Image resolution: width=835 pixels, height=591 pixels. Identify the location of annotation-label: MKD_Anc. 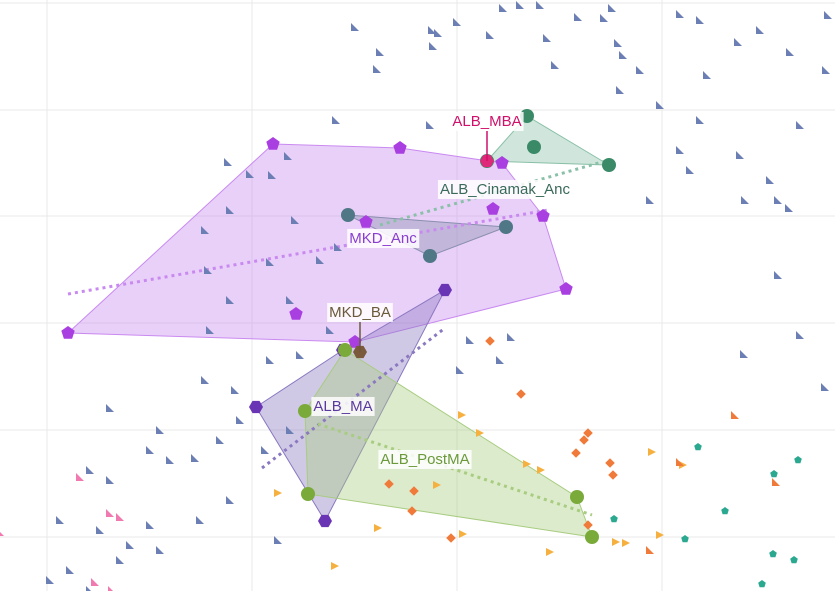
(383, 238).